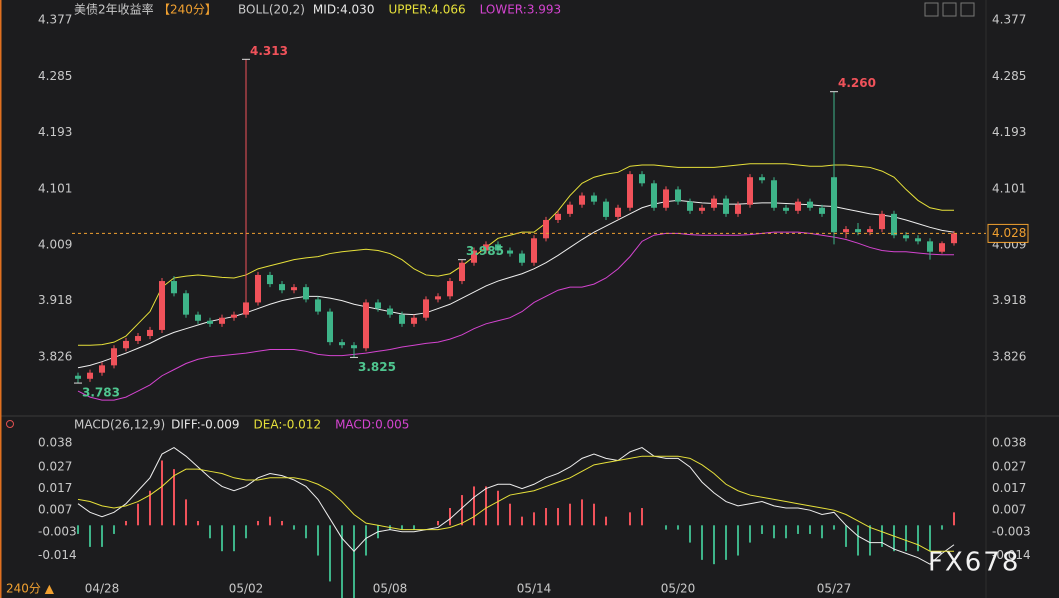 This screenshot has height=598, width=1059. What do you see at coordinates (857, 83) in the screenshot?
I see `extreme-label: 4.260` at bounding box center [857, 83].